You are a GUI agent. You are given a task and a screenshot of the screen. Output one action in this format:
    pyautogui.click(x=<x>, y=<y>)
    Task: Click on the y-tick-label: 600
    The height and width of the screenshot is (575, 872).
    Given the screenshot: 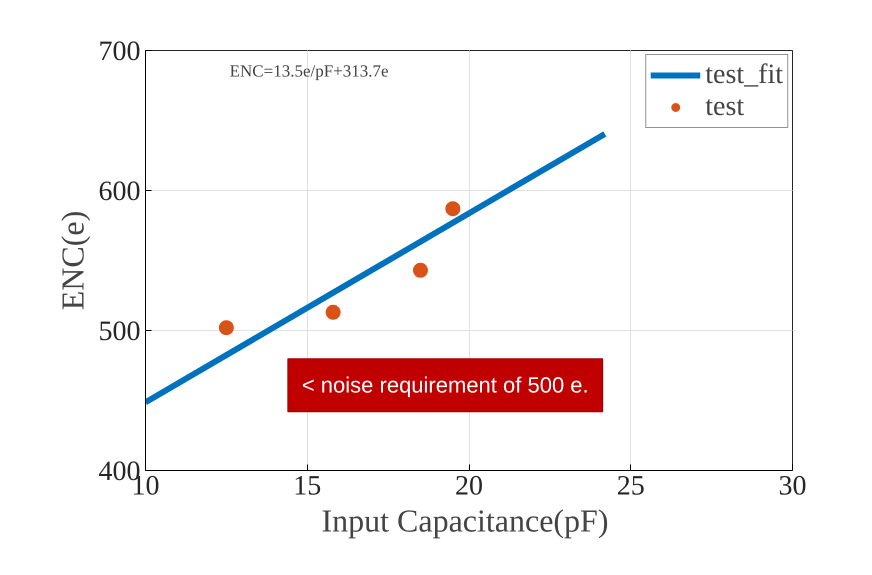 What is the action you would take?
    pyautogui.click(x=119, y=191)
    